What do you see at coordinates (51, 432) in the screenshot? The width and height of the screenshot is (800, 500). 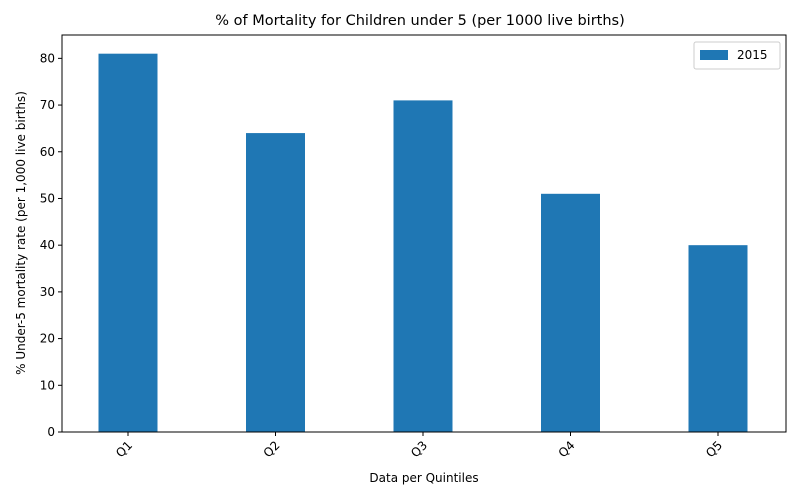 I see `y-tick-label-0: 0` at bounding box center [51, 432].